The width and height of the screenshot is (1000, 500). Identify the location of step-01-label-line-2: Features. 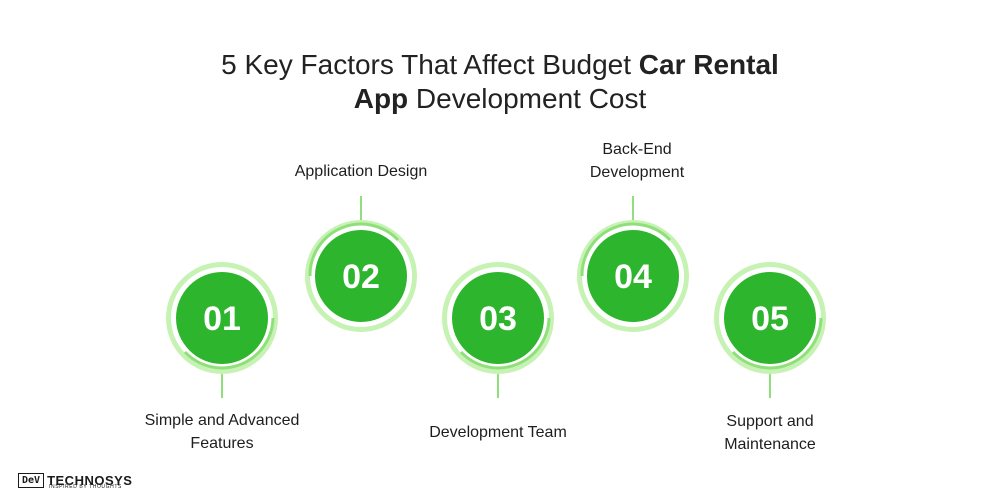
(222, 443).